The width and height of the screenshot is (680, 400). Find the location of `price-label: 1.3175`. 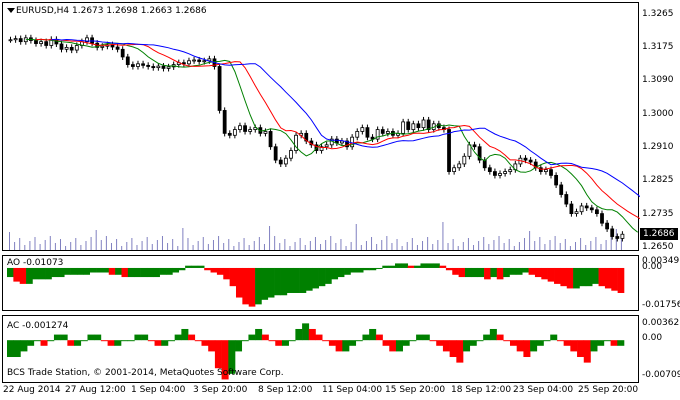

price-label: 1.3175 is located at coordinates (658, 47).